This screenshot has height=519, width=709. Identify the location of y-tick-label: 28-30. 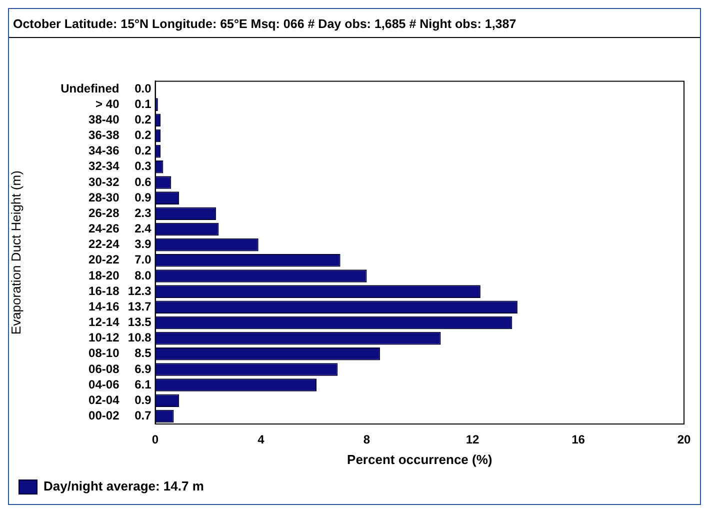
(104, 197).